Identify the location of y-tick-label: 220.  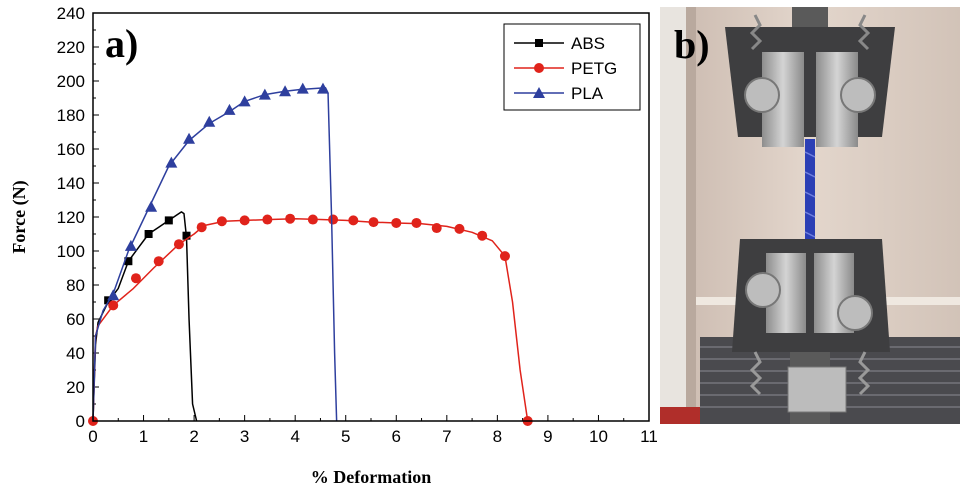
(71, 47).